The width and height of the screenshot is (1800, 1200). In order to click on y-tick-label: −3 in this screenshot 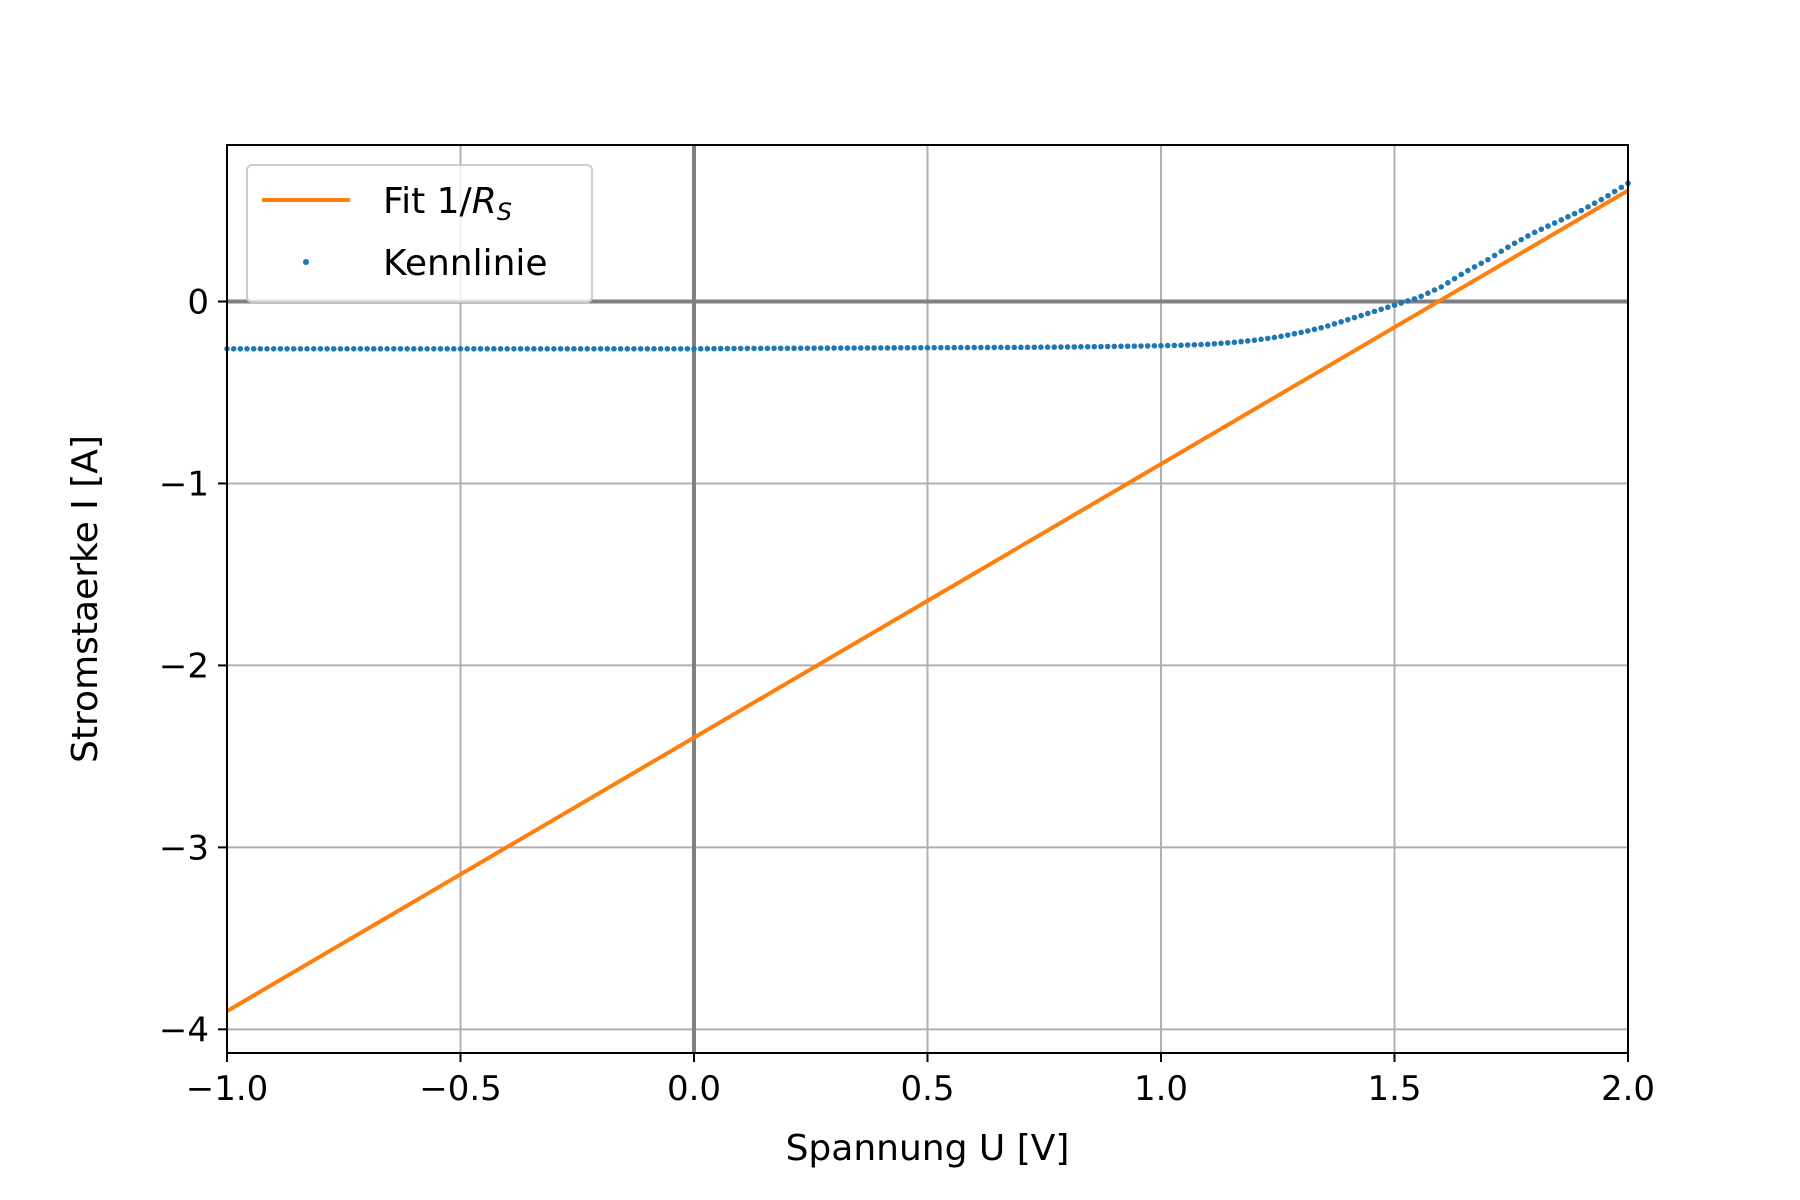, I will do `click(184, 848)`.